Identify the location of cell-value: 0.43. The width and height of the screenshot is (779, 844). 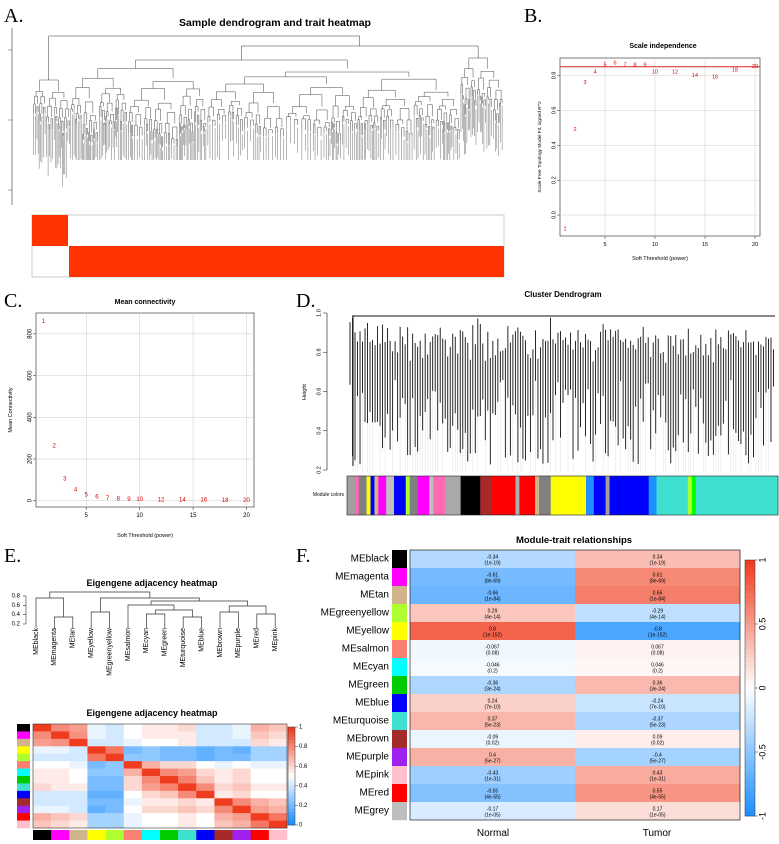
(658, 773).